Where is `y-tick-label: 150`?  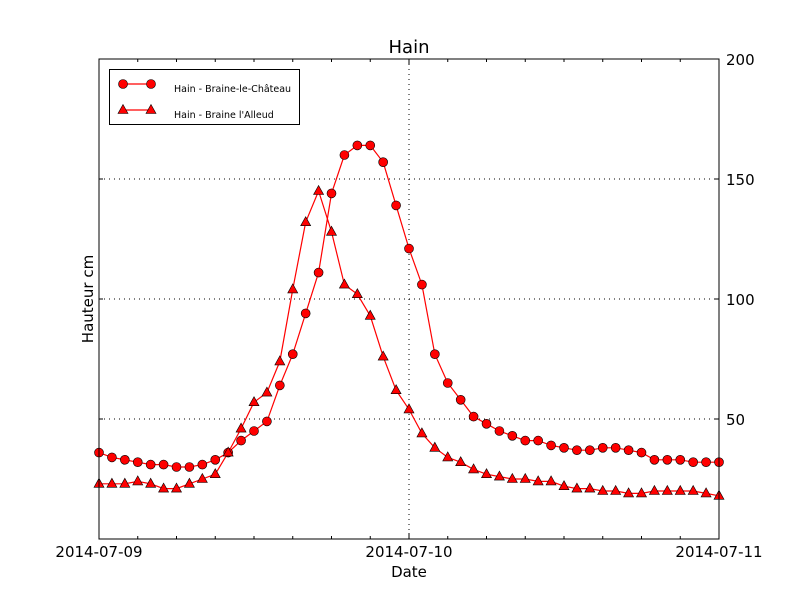
y-tick-label: 150 is located at coordinates (740, 180).